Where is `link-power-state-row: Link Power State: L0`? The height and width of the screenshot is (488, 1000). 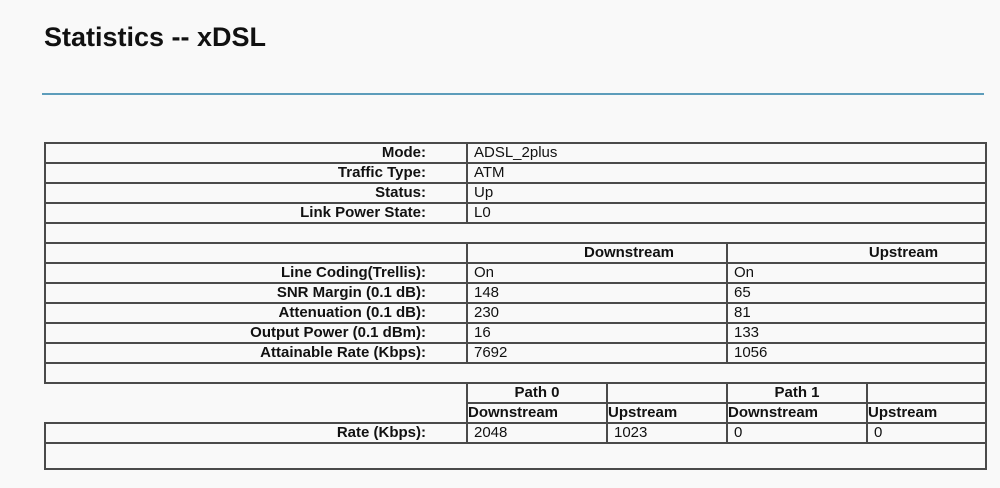
link-power-state-row: Link Power State: L0 is located at coordinates (516, 213).